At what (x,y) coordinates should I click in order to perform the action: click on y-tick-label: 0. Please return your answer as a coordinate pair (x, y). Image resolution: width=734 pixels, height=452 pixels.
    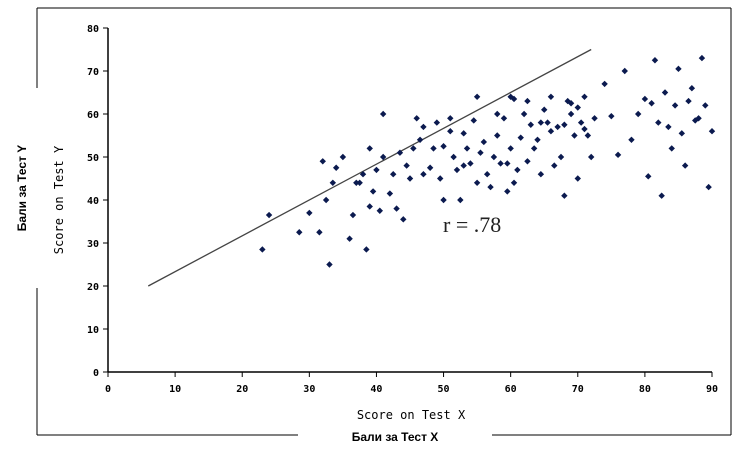
    Looking at the image, I should click on (96, 373).